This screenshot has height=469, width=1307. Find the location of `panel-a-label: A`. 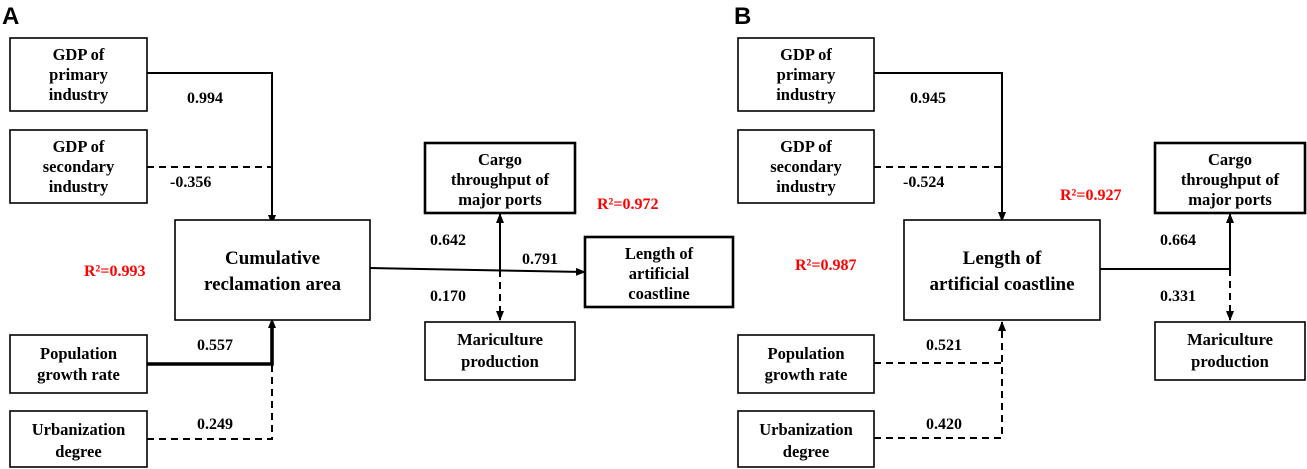

panel-a-label: A is located at coordinates (10, 16).